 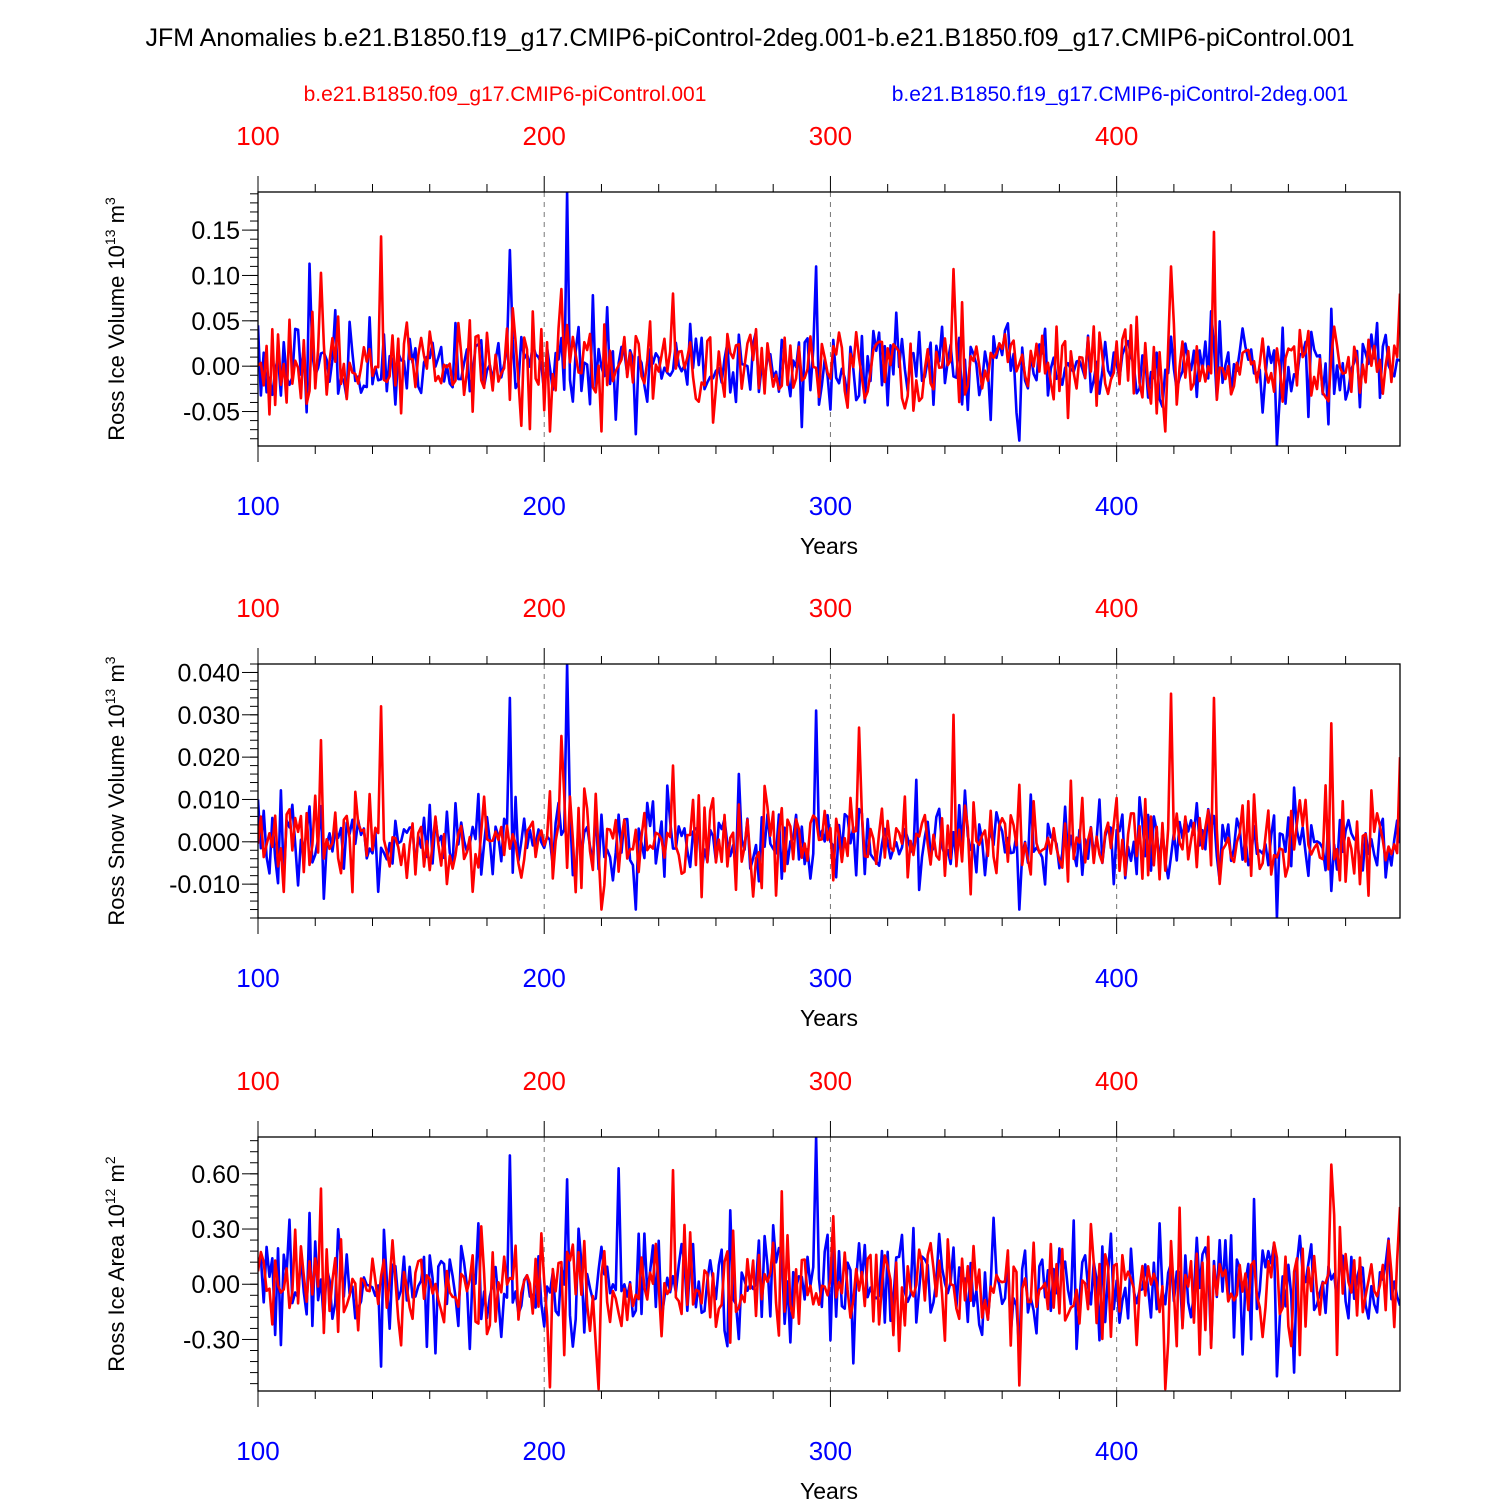 What do you see at coordinates (116, 1288) in the screenshot?
I see `y-axis-label-main: Ross Ice Area 10` at bounding box center [116, 1288].